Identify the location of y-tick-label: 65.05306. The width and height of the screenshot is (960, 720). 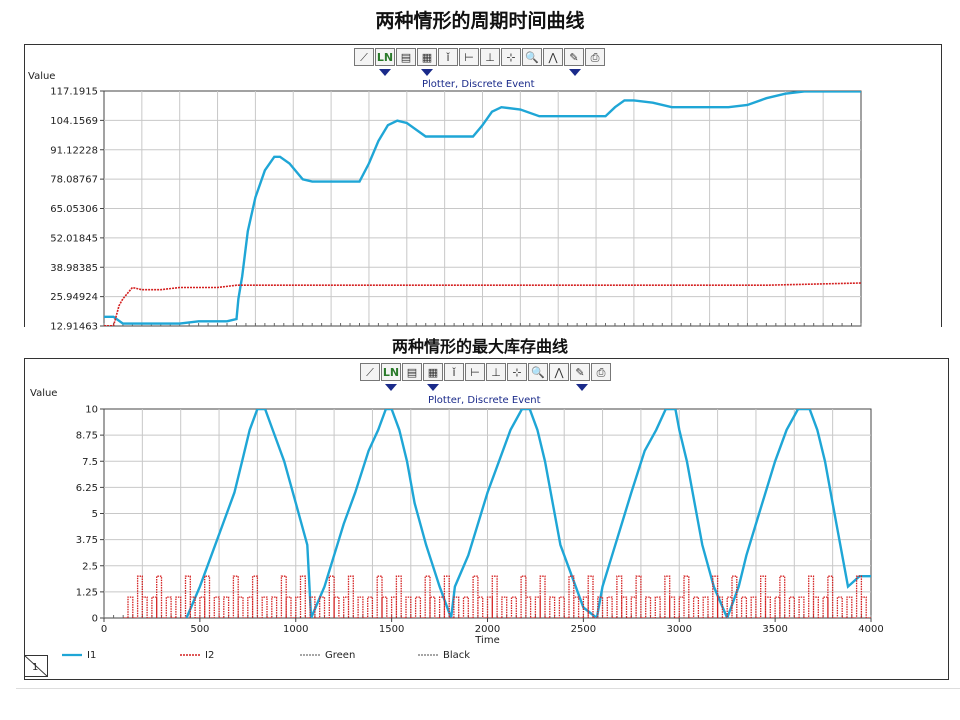
(74, 209).